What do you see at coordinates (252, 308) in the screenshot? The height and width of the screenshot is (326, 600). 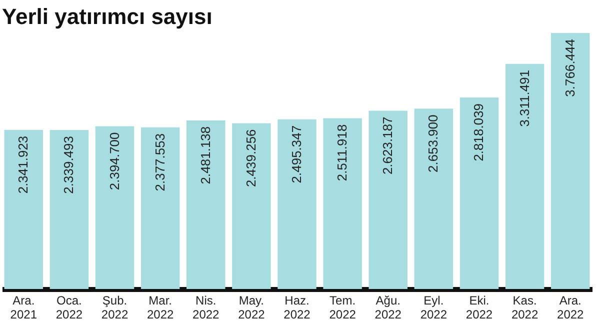 I see `x-tick-label: May. 2022` at bounding box center [252, 308].